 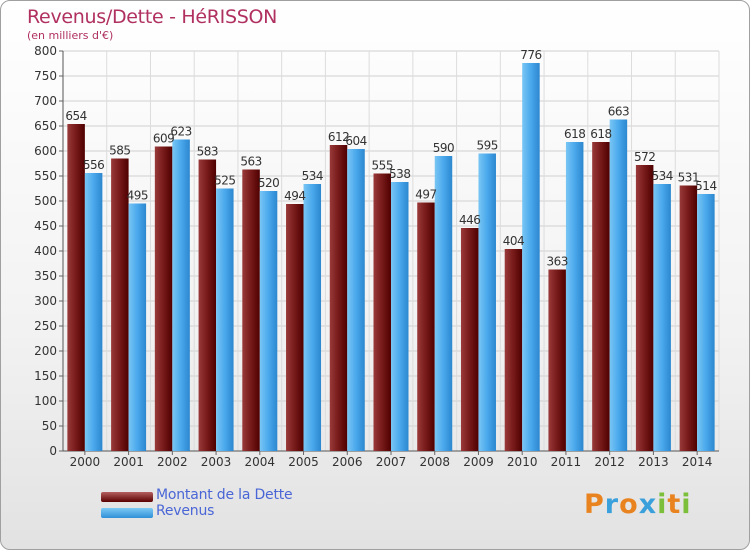 What do you see at coordinates (303, 462) in the screenshot?
I see `xtick-label-2005: 2005` at bounding box center [303, 462].